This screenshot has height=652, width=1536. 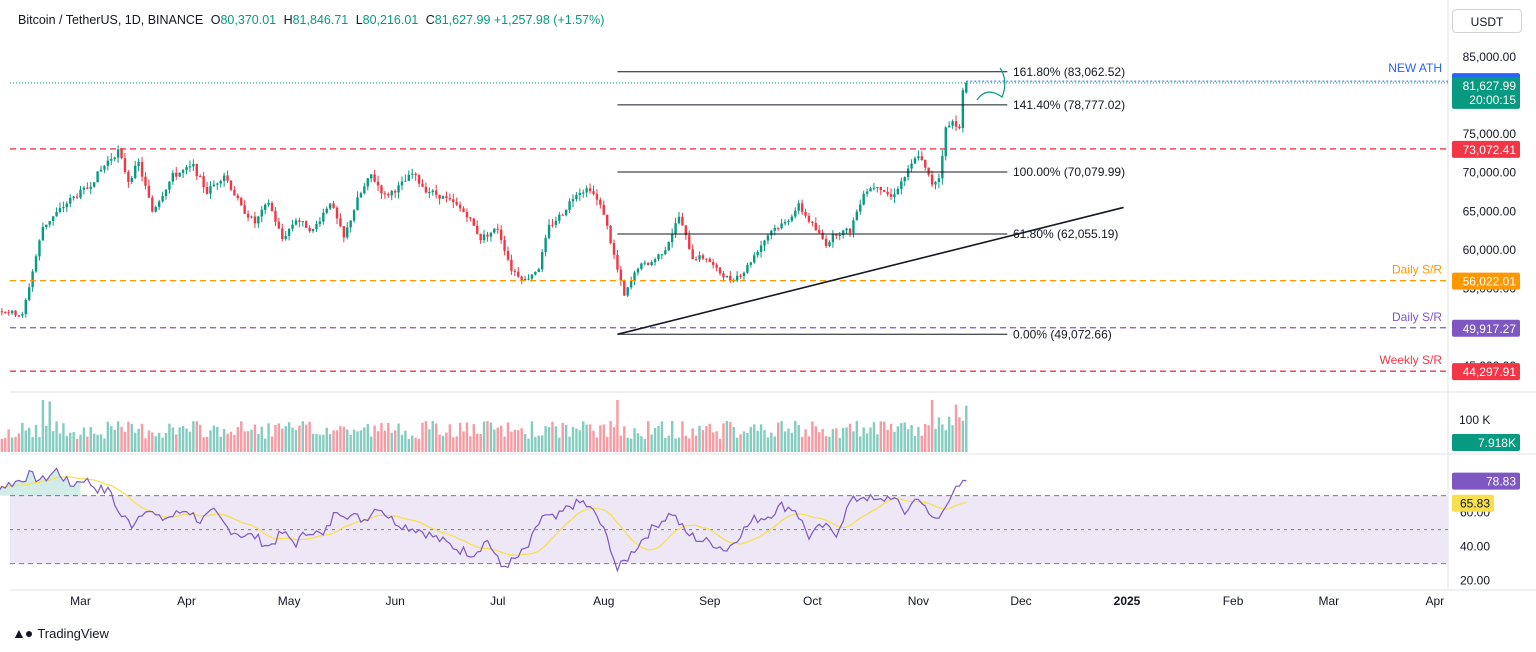 What do you see at coordinates (1486, 328) in the screenshot?
I see `level-price-tag` at bounding box center [1486, 328].